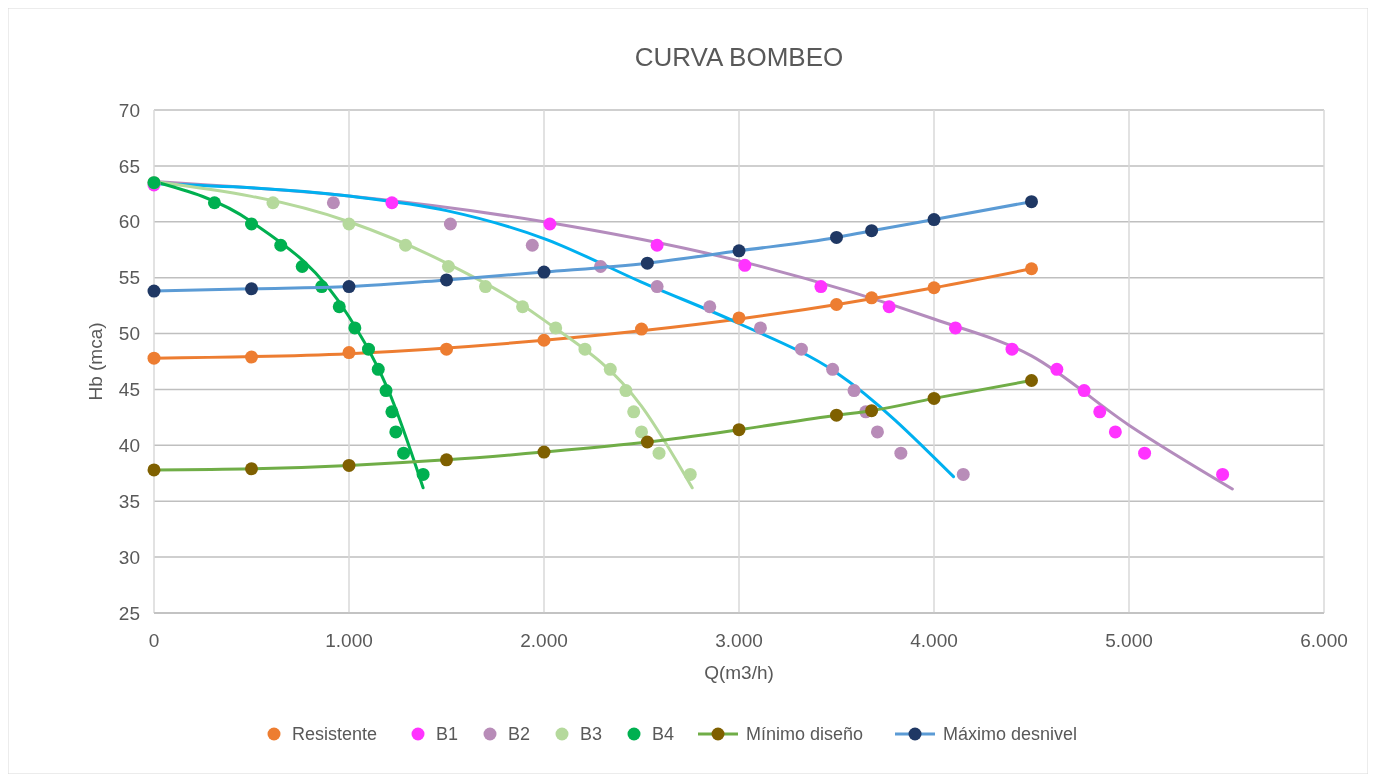 The image size is (1376, 782). What do you see at coordinates (129, 557) in the screenshot?
I see `y-tick-label: 30` at bounding box center [129, 557].